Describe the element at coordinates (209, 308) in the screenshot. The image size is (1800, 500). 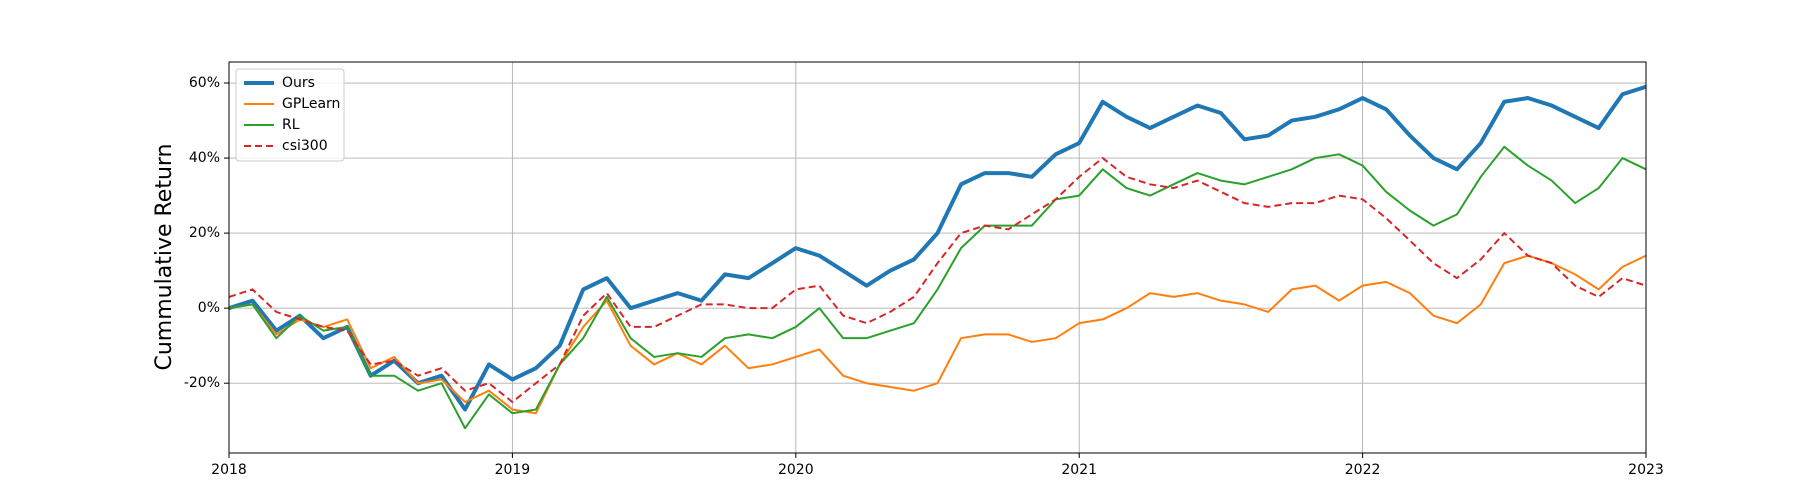
I see `y-tick-label: 0%` at that location.